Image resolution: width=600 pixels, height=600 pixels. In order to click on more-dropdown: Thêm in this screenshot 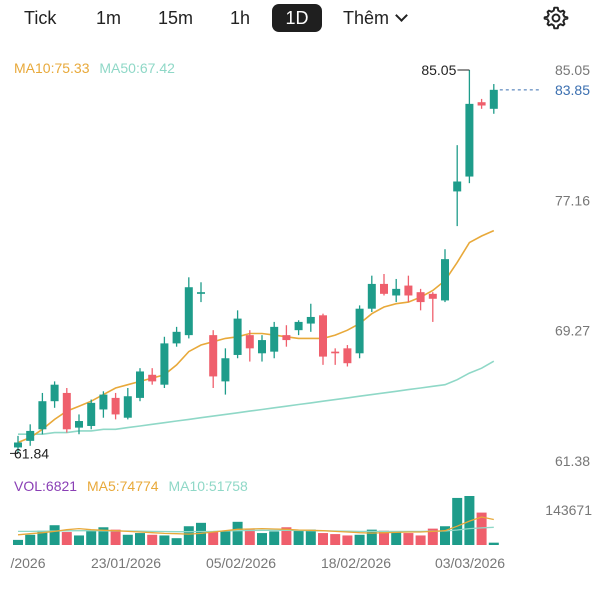, I will do `click(374, 18)`.